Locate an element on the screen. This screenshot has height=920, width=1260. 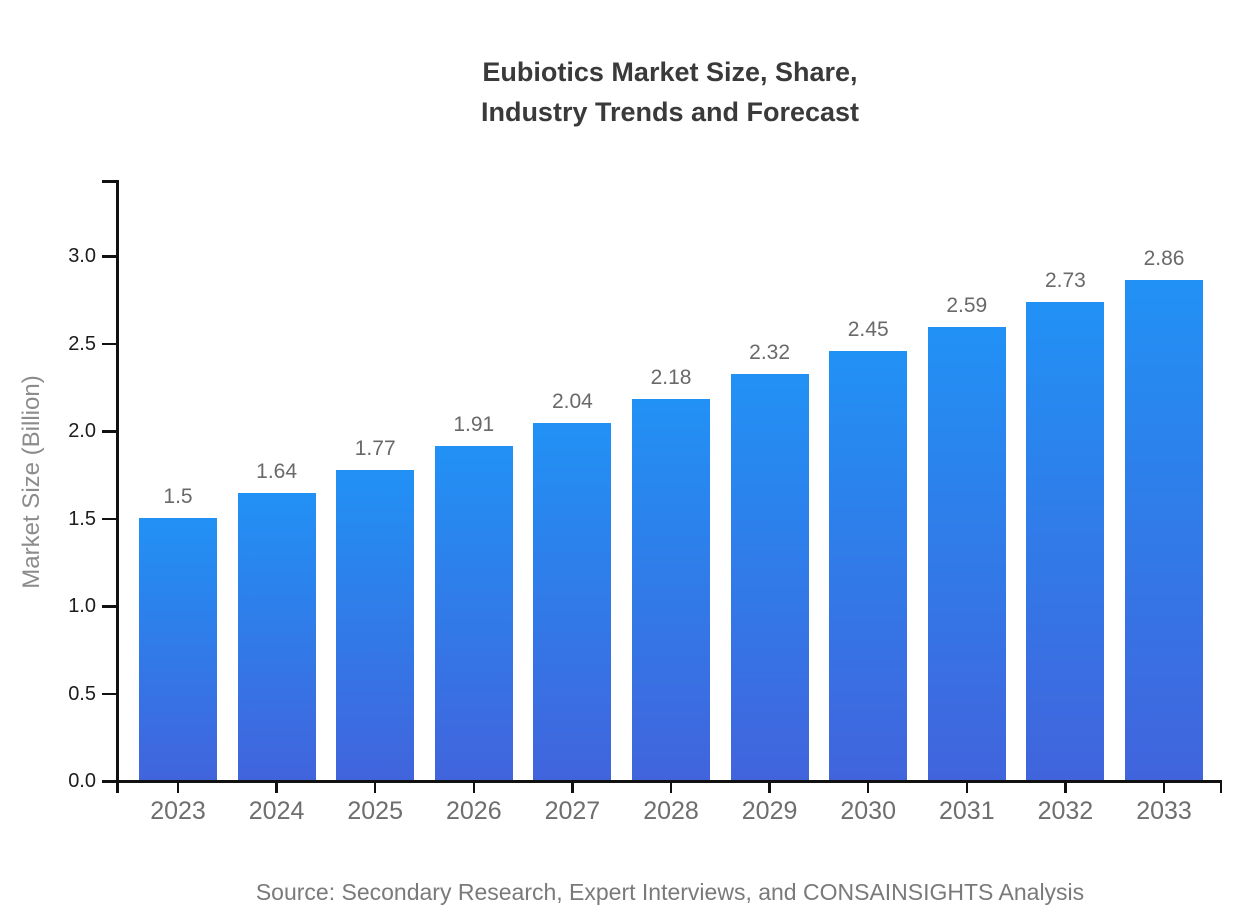
y-tick-label: 1.5 is located at coordinates (82, 518).